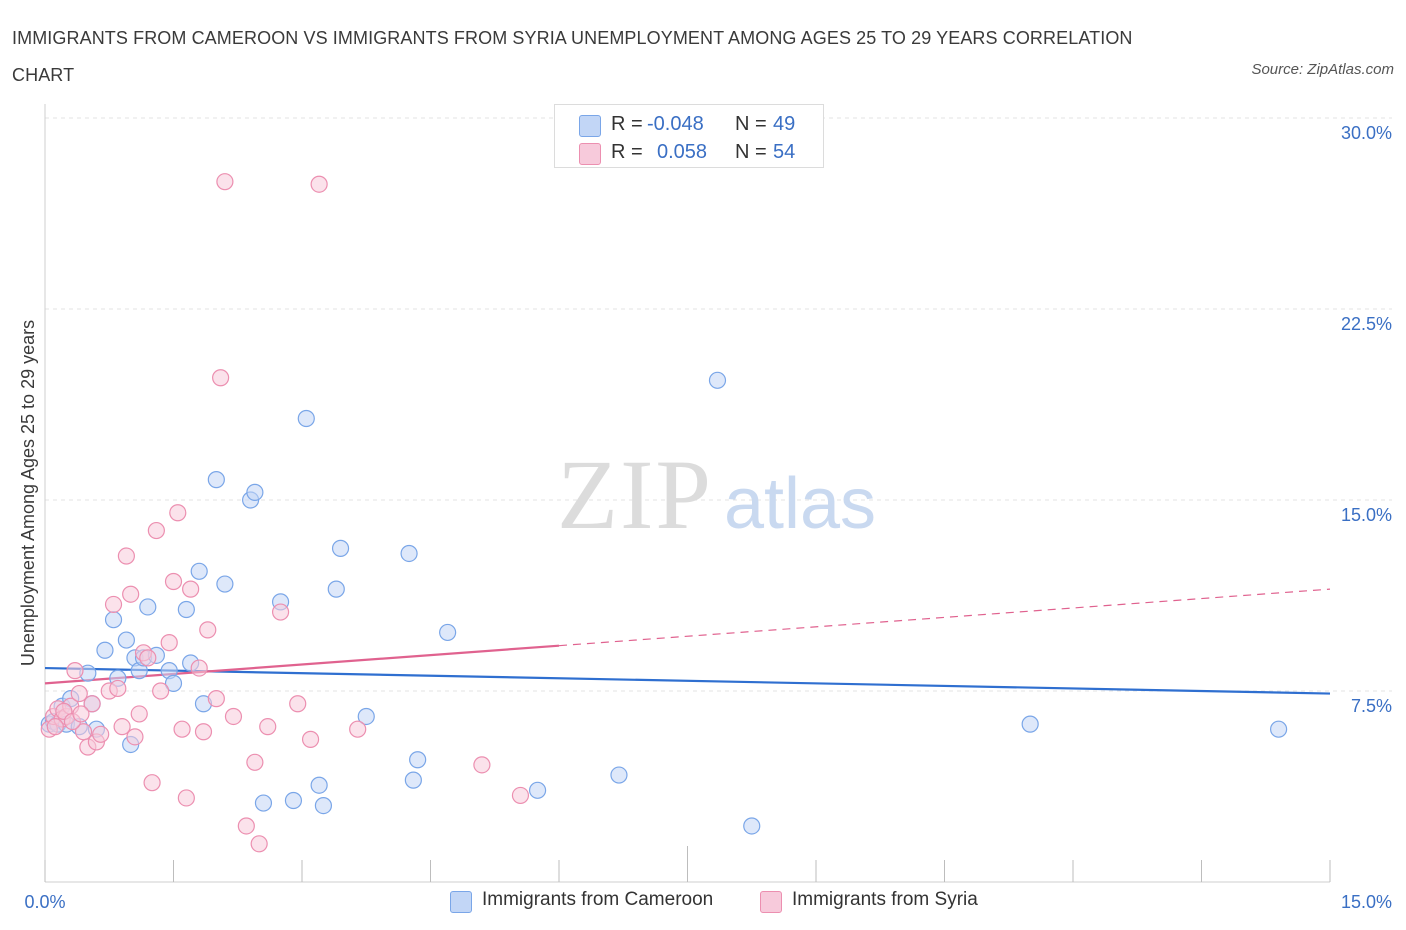  Describe the element at coordinates (800, 504) in the screenshot. I see `watermark-atlas: atlas` at that location.